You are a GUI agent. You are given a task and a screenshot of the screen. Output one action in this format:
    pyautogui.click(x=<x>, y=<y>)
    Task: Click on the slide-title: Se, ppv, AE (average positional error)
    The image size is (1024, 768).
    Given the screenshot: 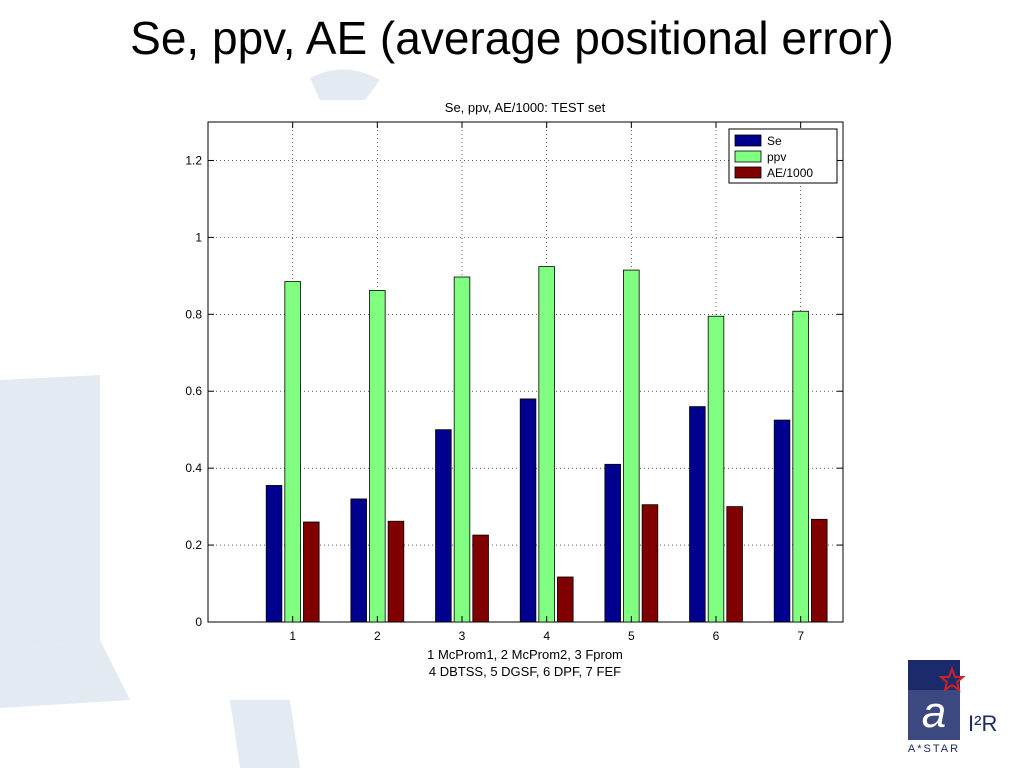 What is the action you would take?
    pyautogui.click(x=512, y=38)
    